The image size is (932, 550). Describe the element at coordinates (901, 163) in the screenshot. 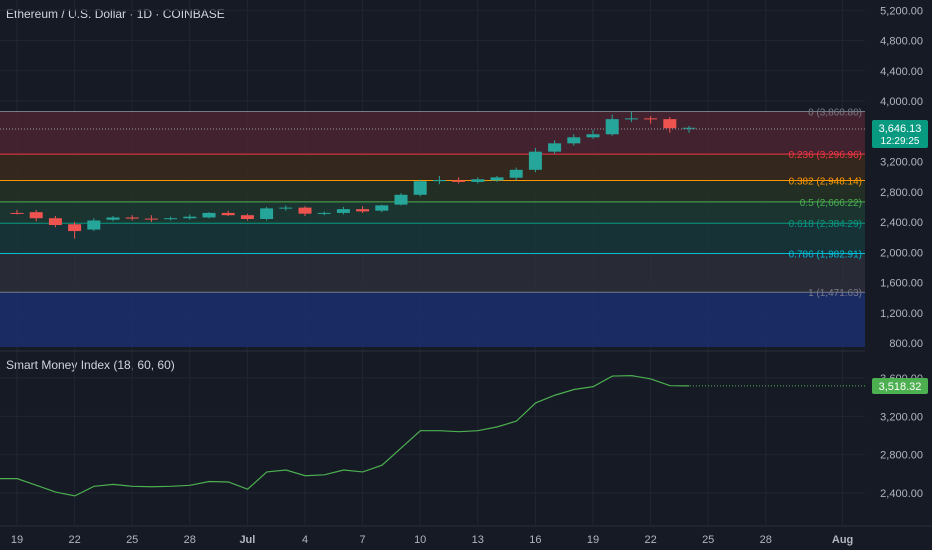

I see `price-axis-label: 3,200.00` at that location.